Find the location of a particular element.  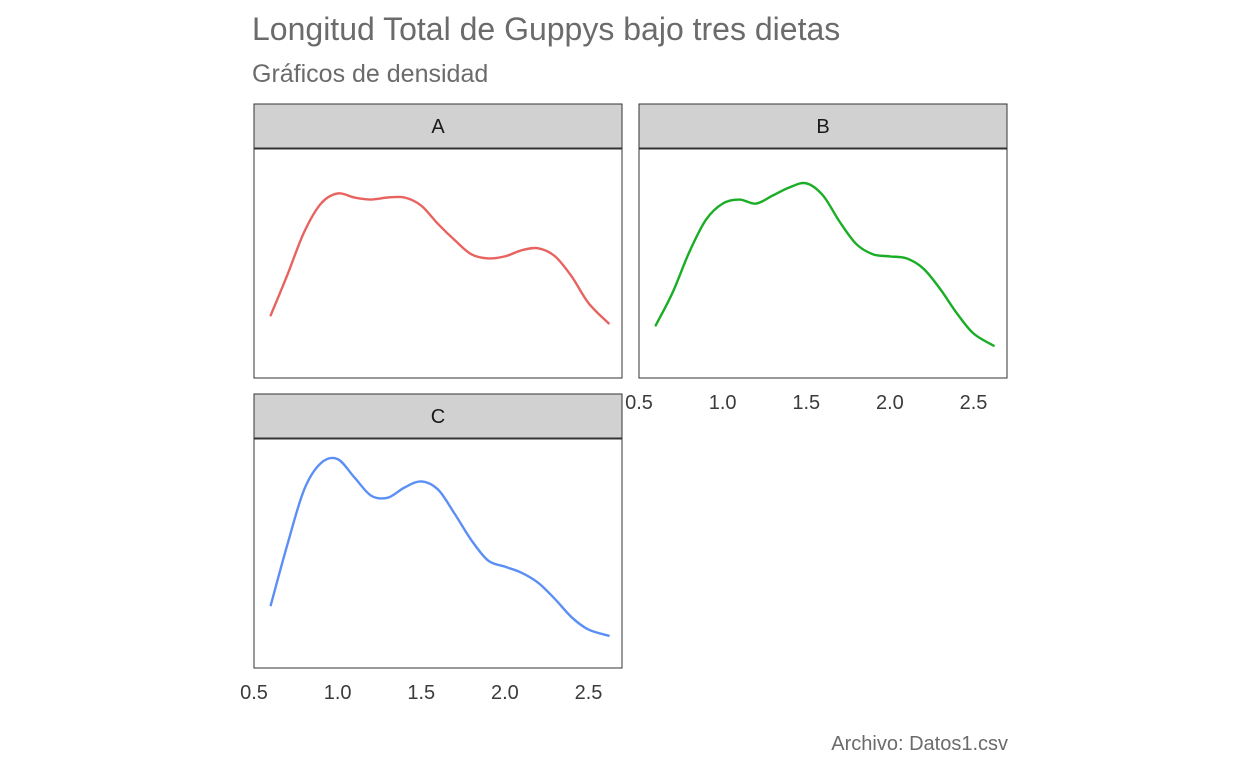

facet-panel-c: C 0.5 1.0 1.5 2.0 2.5 is located at coordinates (431, 548).